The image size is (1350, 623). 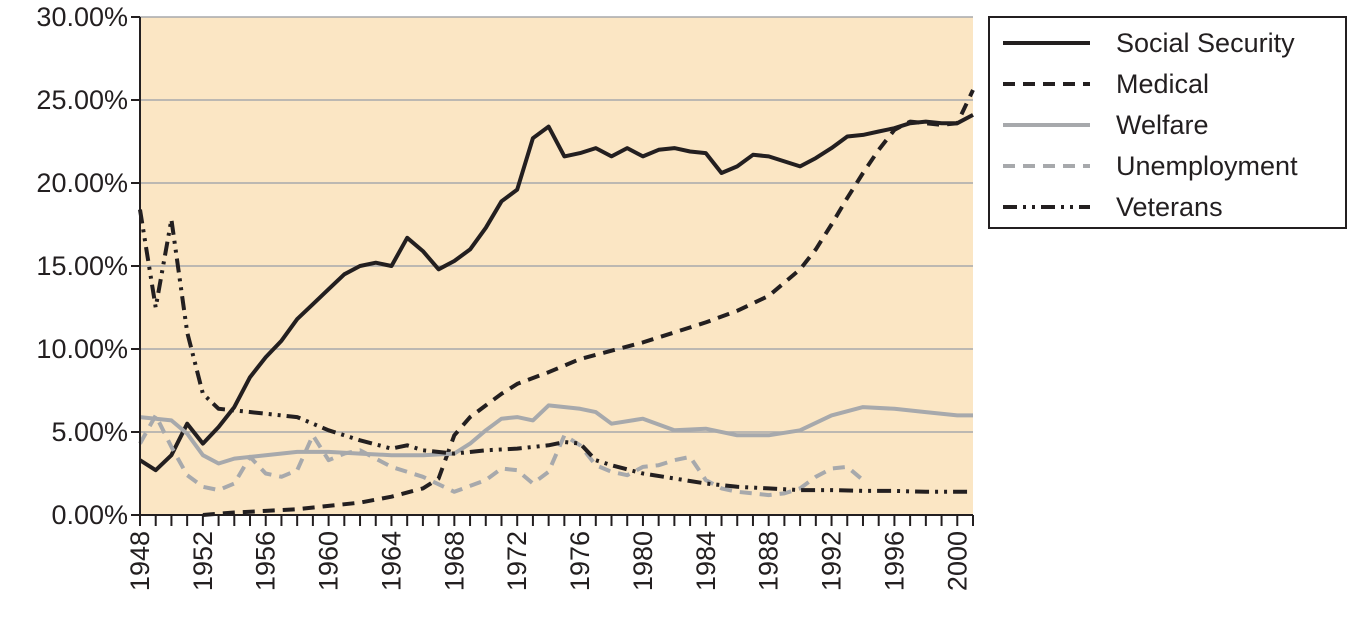 I want to click on y-tick-label: 0.00%, so click(x=89, y=515).